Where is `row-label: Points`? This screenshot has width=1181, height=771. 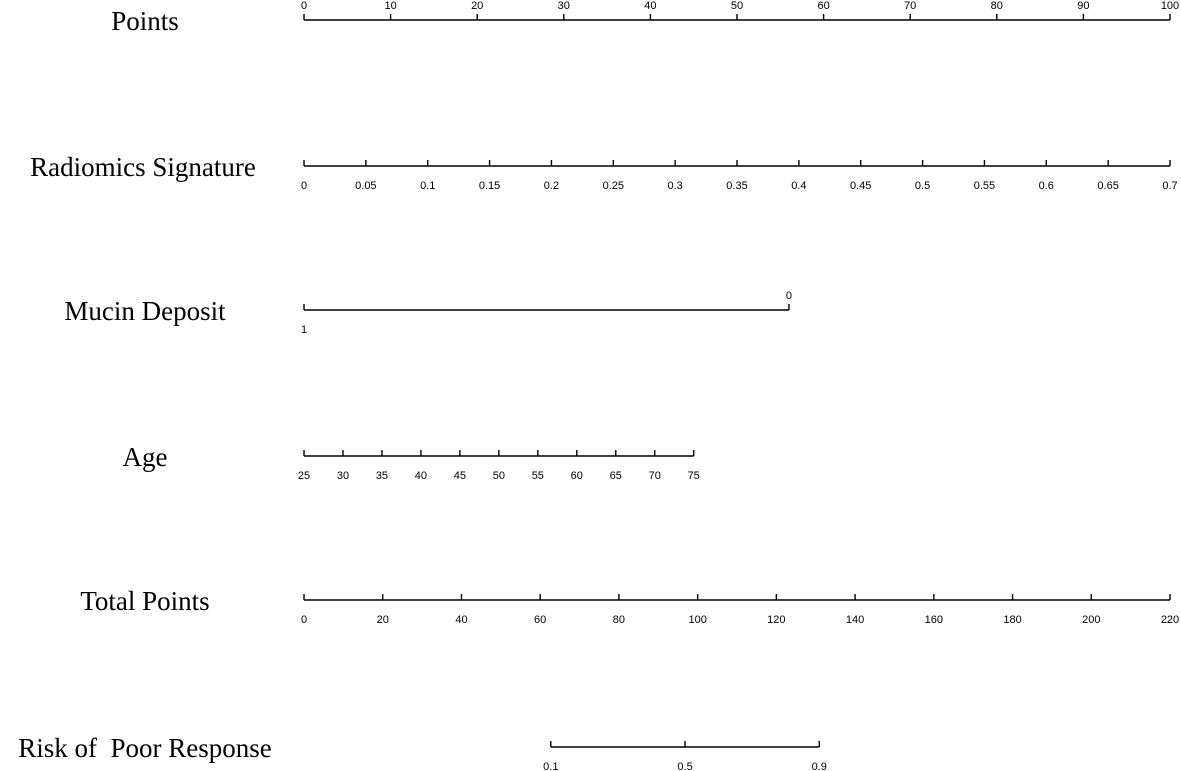
row-label: Points is located at coordinates (145, 21).